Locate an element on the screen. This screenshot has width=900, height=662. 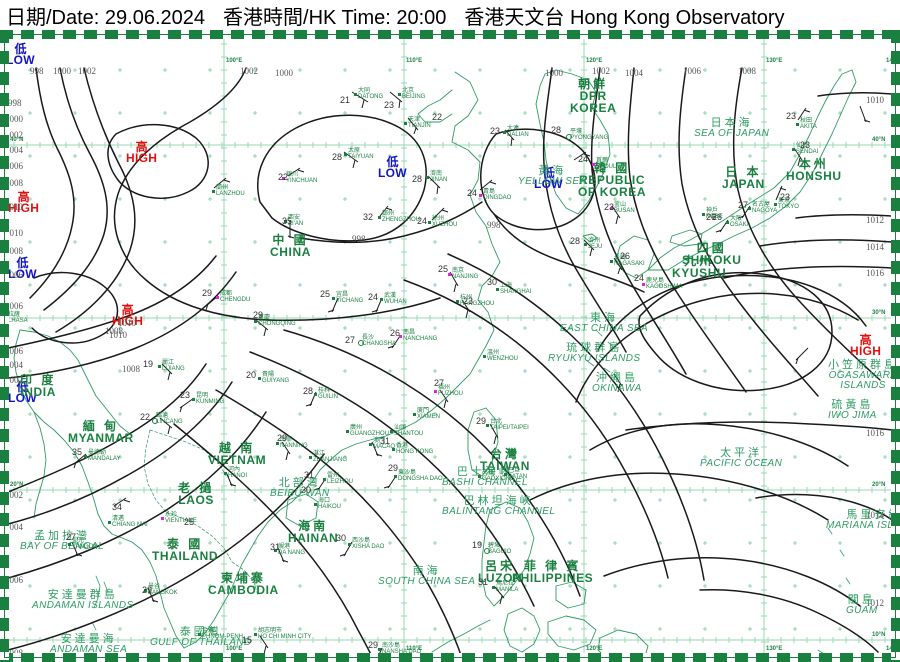
country-label-cn: 中 國 is located at coordinates (290, 240).